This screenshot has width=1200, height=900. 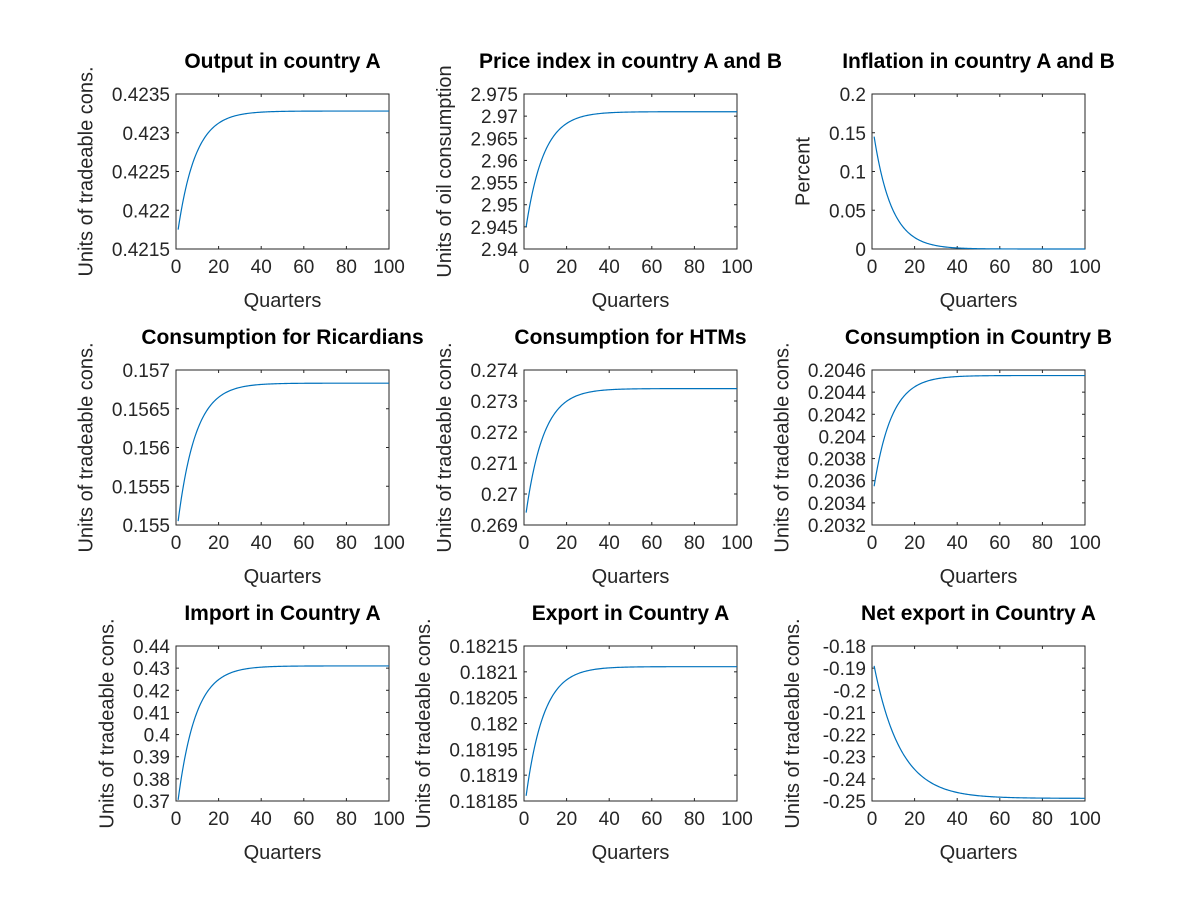 What do you see at coordinates (499, 206) in the screenshot?
I see `y-tick-label: 2.95` at bounding box center [499, 206].